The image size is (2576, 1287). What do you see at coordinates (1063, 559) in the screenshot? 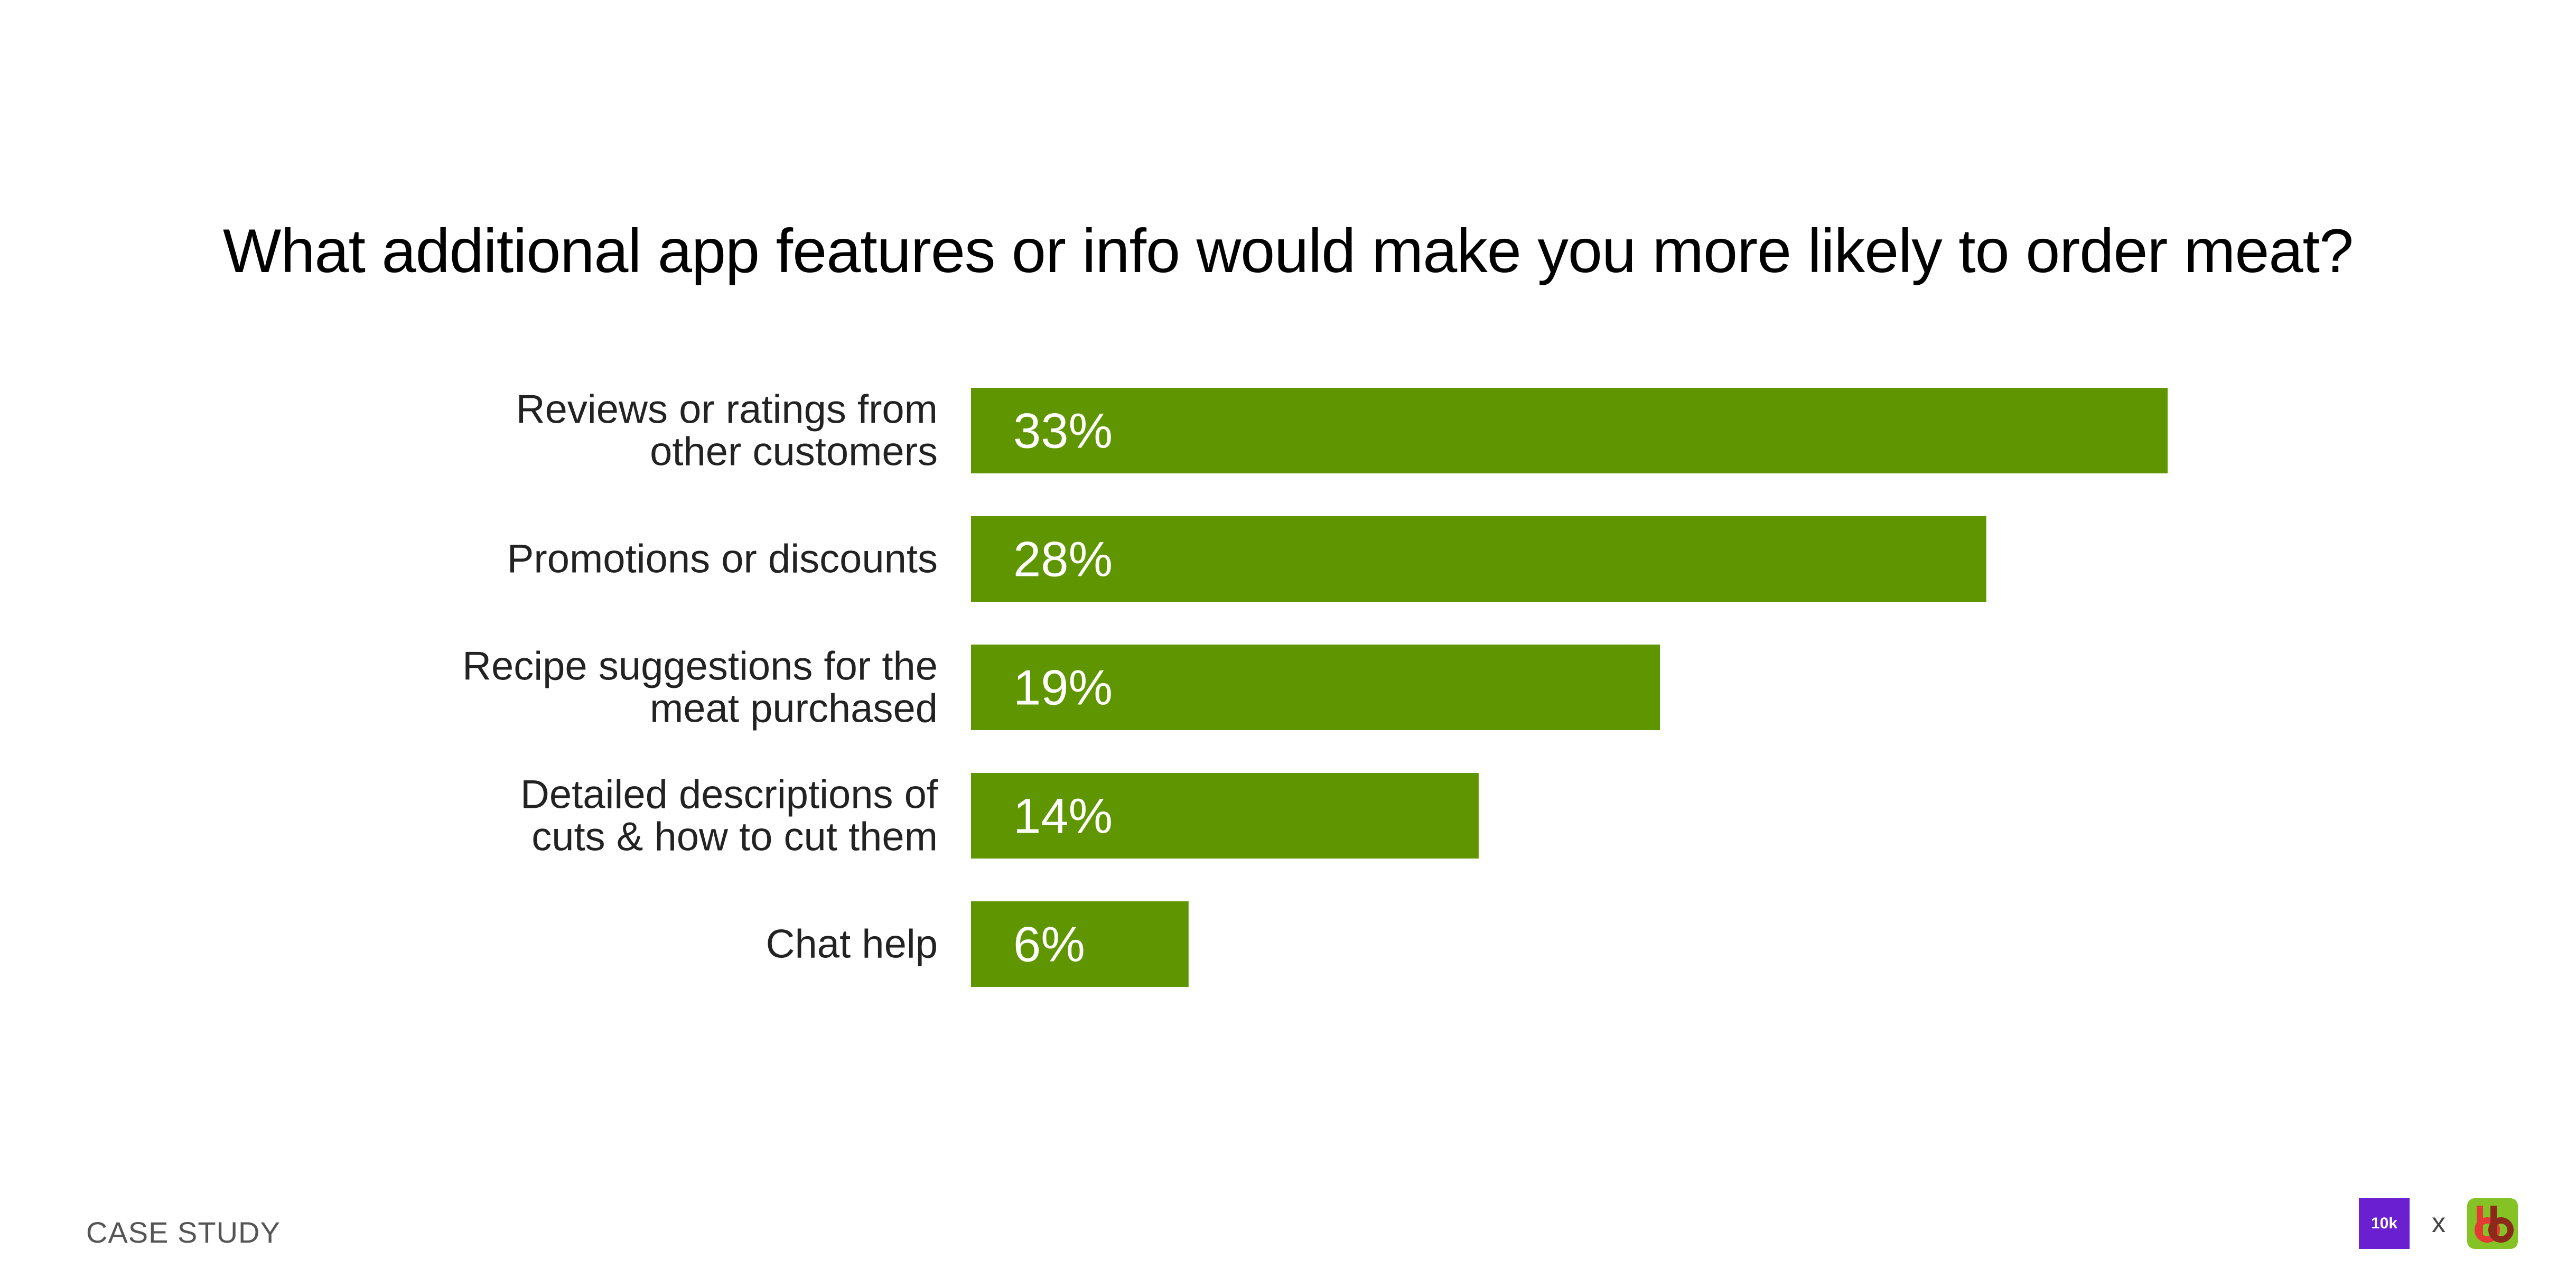
I see `bar-value-label: 28%` at bounding box center [1063, 559].